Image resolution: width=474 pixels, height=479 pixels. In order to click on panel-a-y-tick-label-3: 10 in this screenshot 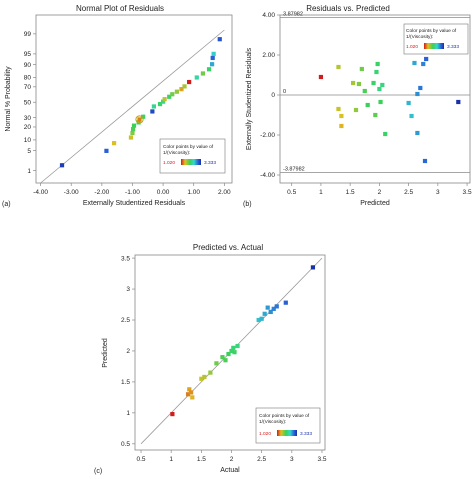, I will do `click(28, 140)`.